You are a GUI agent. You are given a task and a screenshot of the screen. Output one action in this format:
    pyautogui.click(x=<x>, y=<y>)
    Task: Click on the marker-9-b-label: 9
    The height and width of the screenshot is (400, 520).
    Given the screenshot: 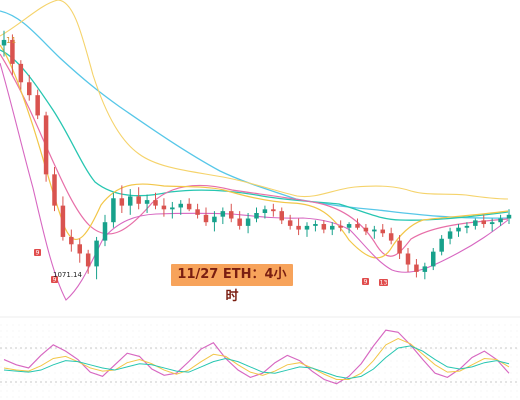 What is the action you would take?
    pyautogui.click(x=55, y=280)
    